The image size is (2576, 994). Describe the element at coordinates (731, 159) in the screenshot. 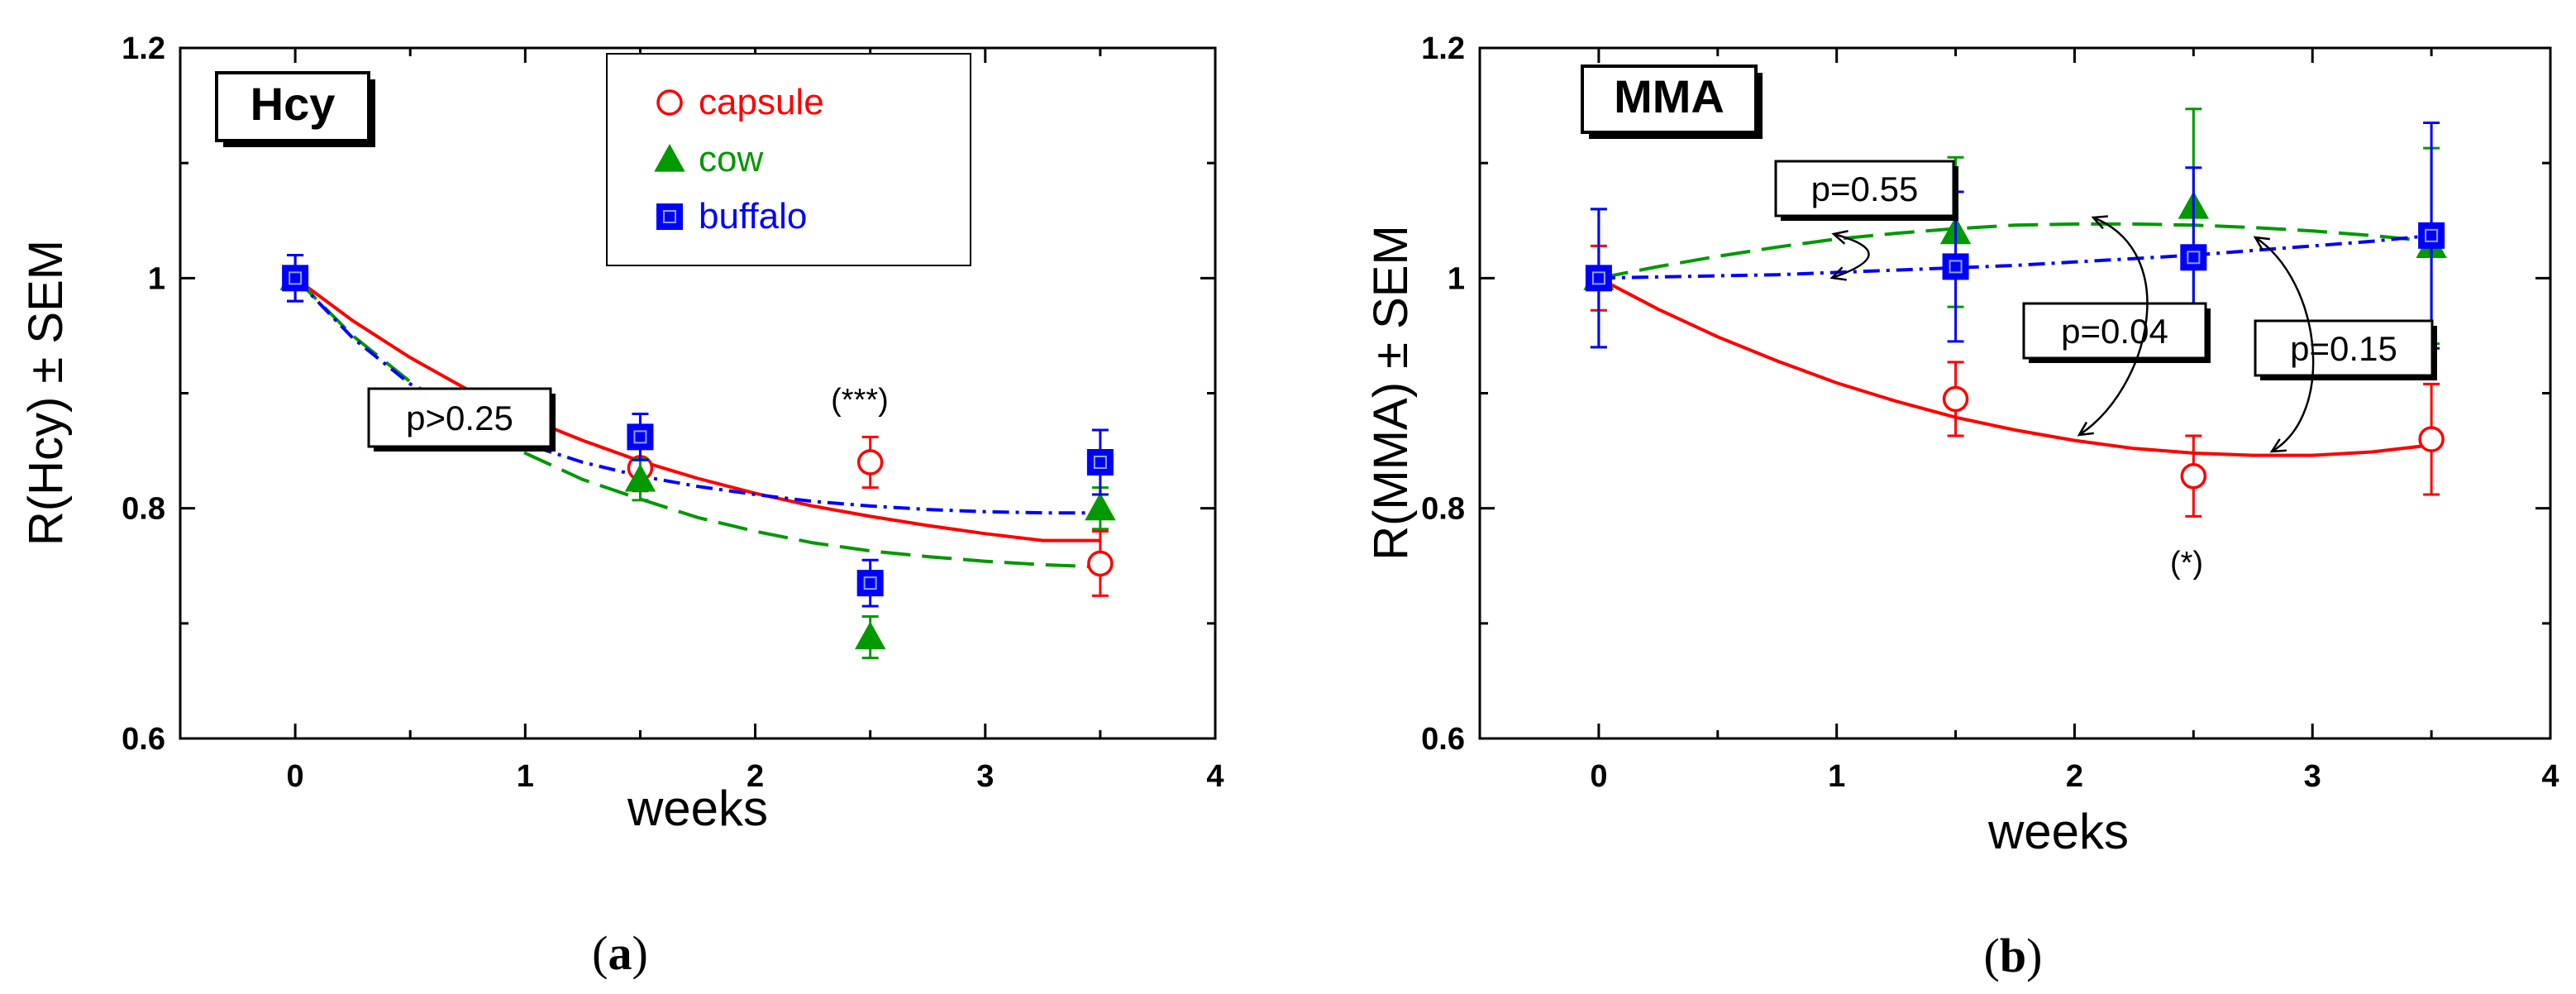

I see `legend-label-cow: cow` at that location.